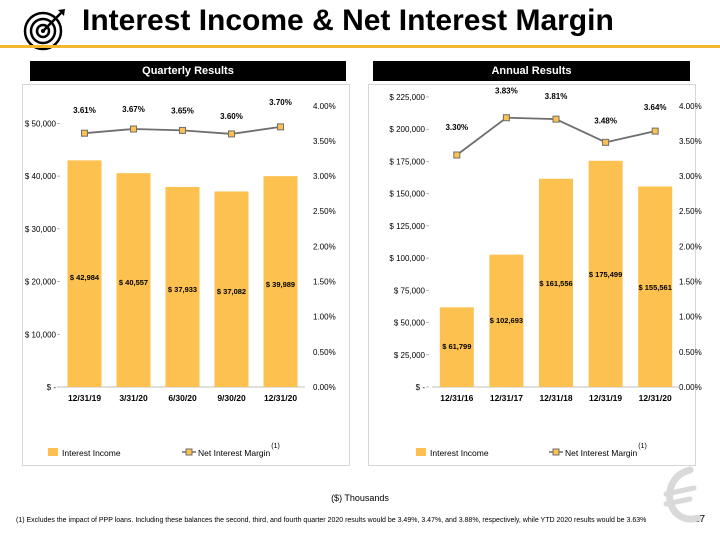  I want to click on quarterly-y-tick-label: $ 10,000, so click(41, 334).